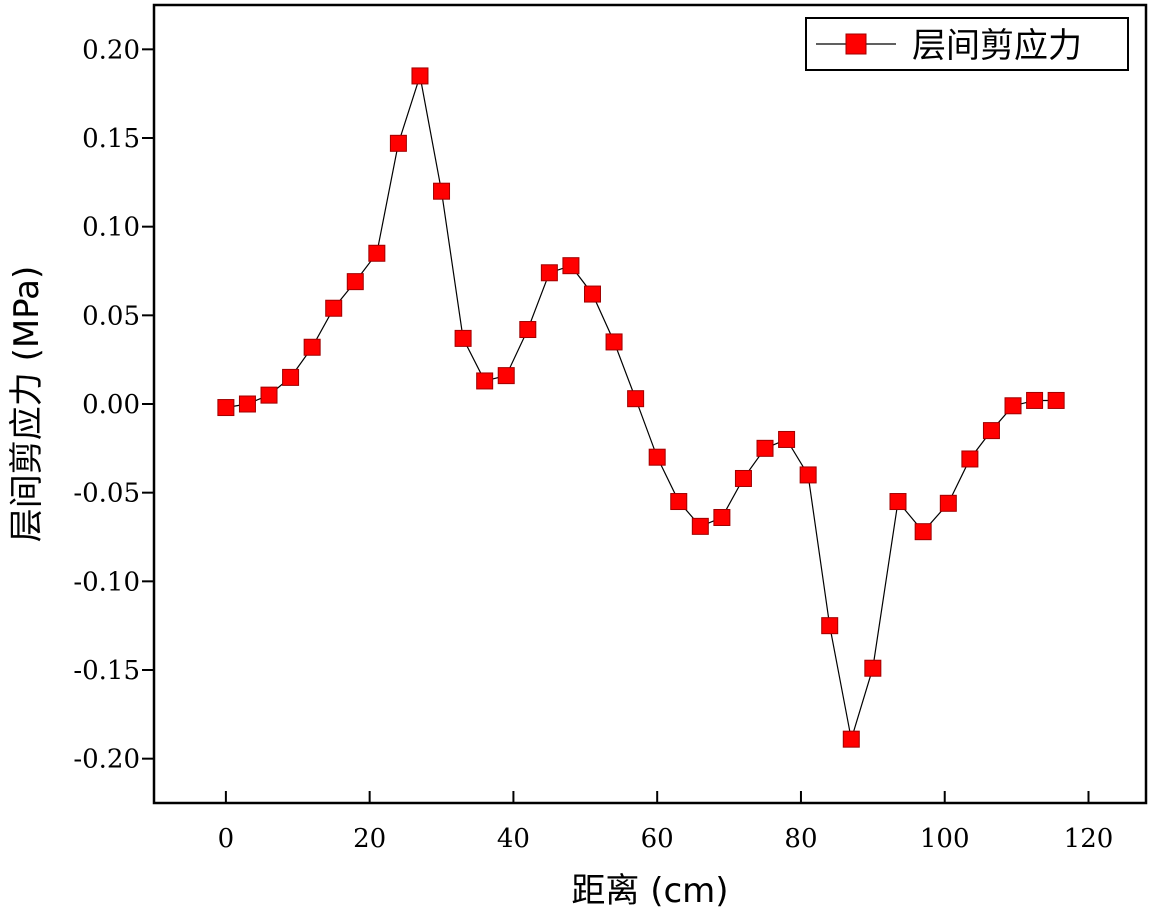 The image size is (1153, 912). I want to click on y-tick-label: 0.10, so click(111, 228).